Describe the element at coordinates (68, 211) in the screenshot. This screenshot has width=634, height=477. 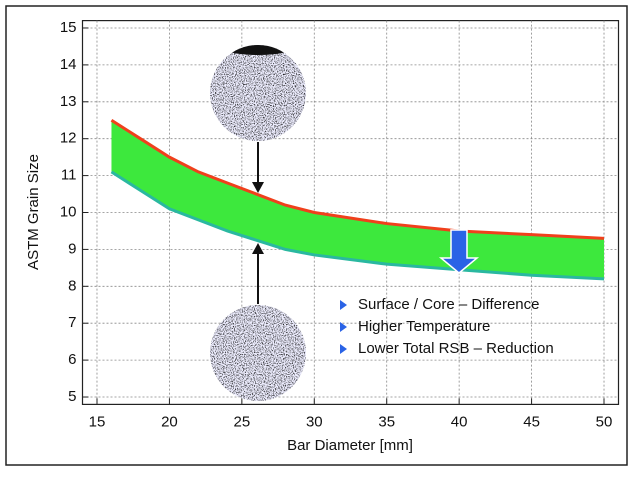
I see `y-tick-label: 10` at that location.